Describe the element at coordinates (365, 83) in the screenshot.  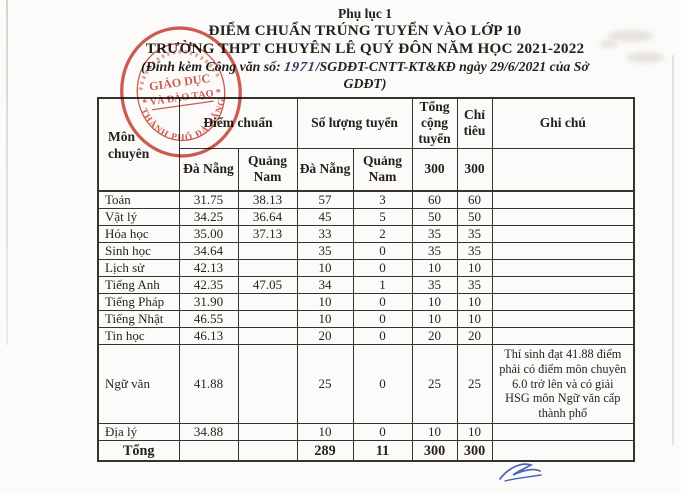
I see `document-subtitle-line2: GDĐT)` at that location.